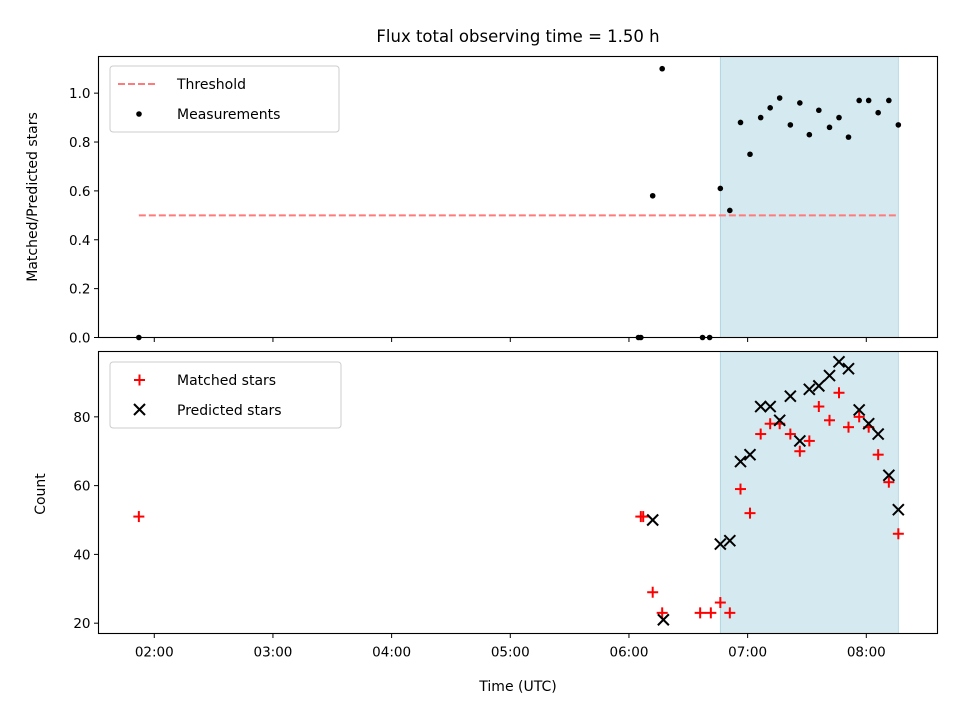 The image size is (960, 720). I want to click on bottom-legend-box, so click(225, 395).